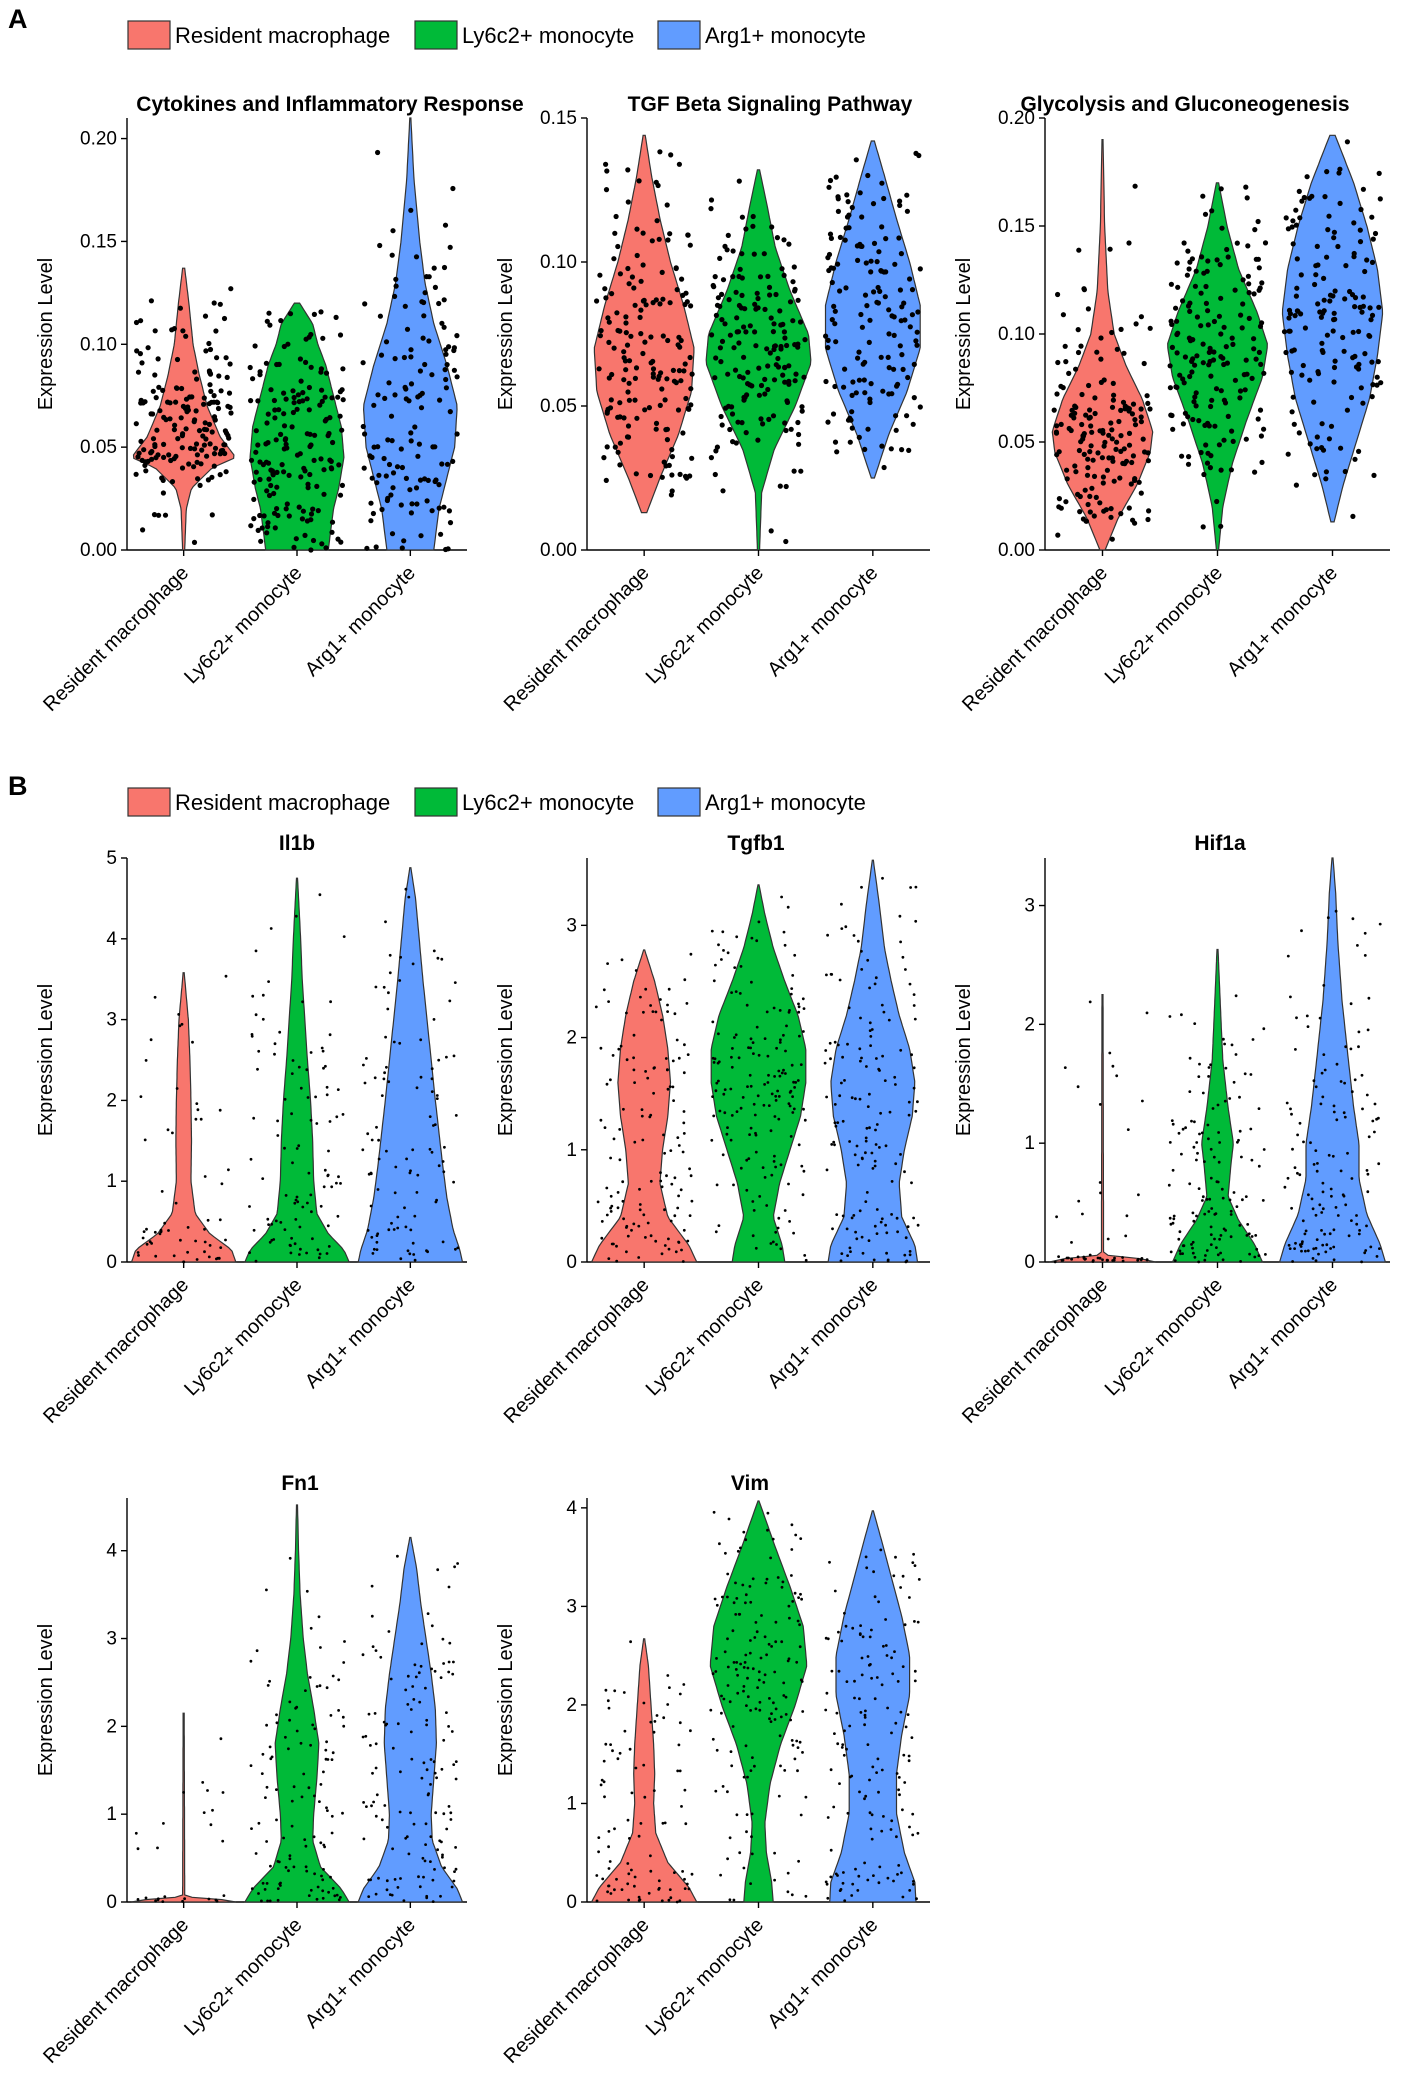  I want to click on violin-ly6c2-monocyte, so click(297, 426).